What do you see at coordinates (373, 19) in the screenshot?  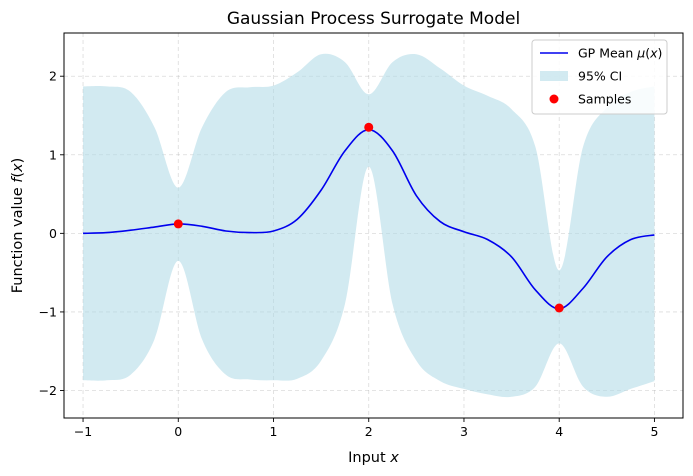 I see `chart-title: Gaussian Process Surrogate Model` at bounding box center [373, 19].